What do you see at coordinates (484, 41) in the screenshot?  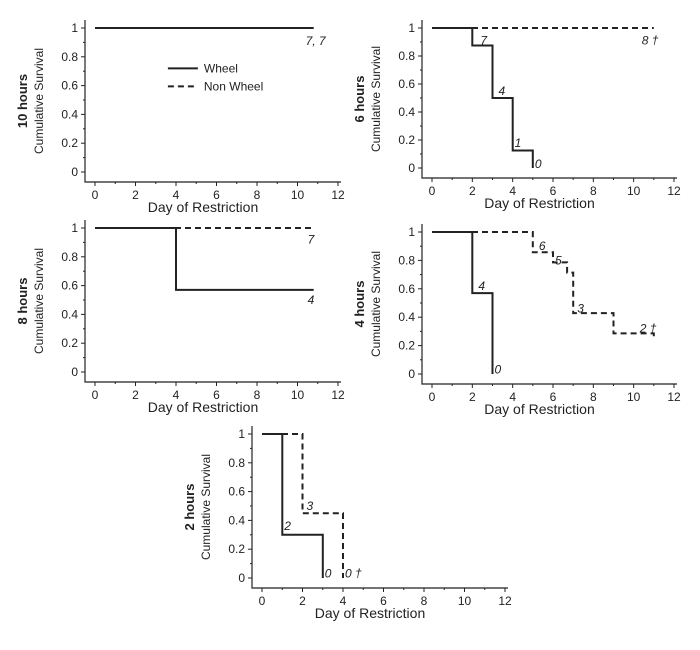 I see `count-label: 7` at bounding box center [484, 41].